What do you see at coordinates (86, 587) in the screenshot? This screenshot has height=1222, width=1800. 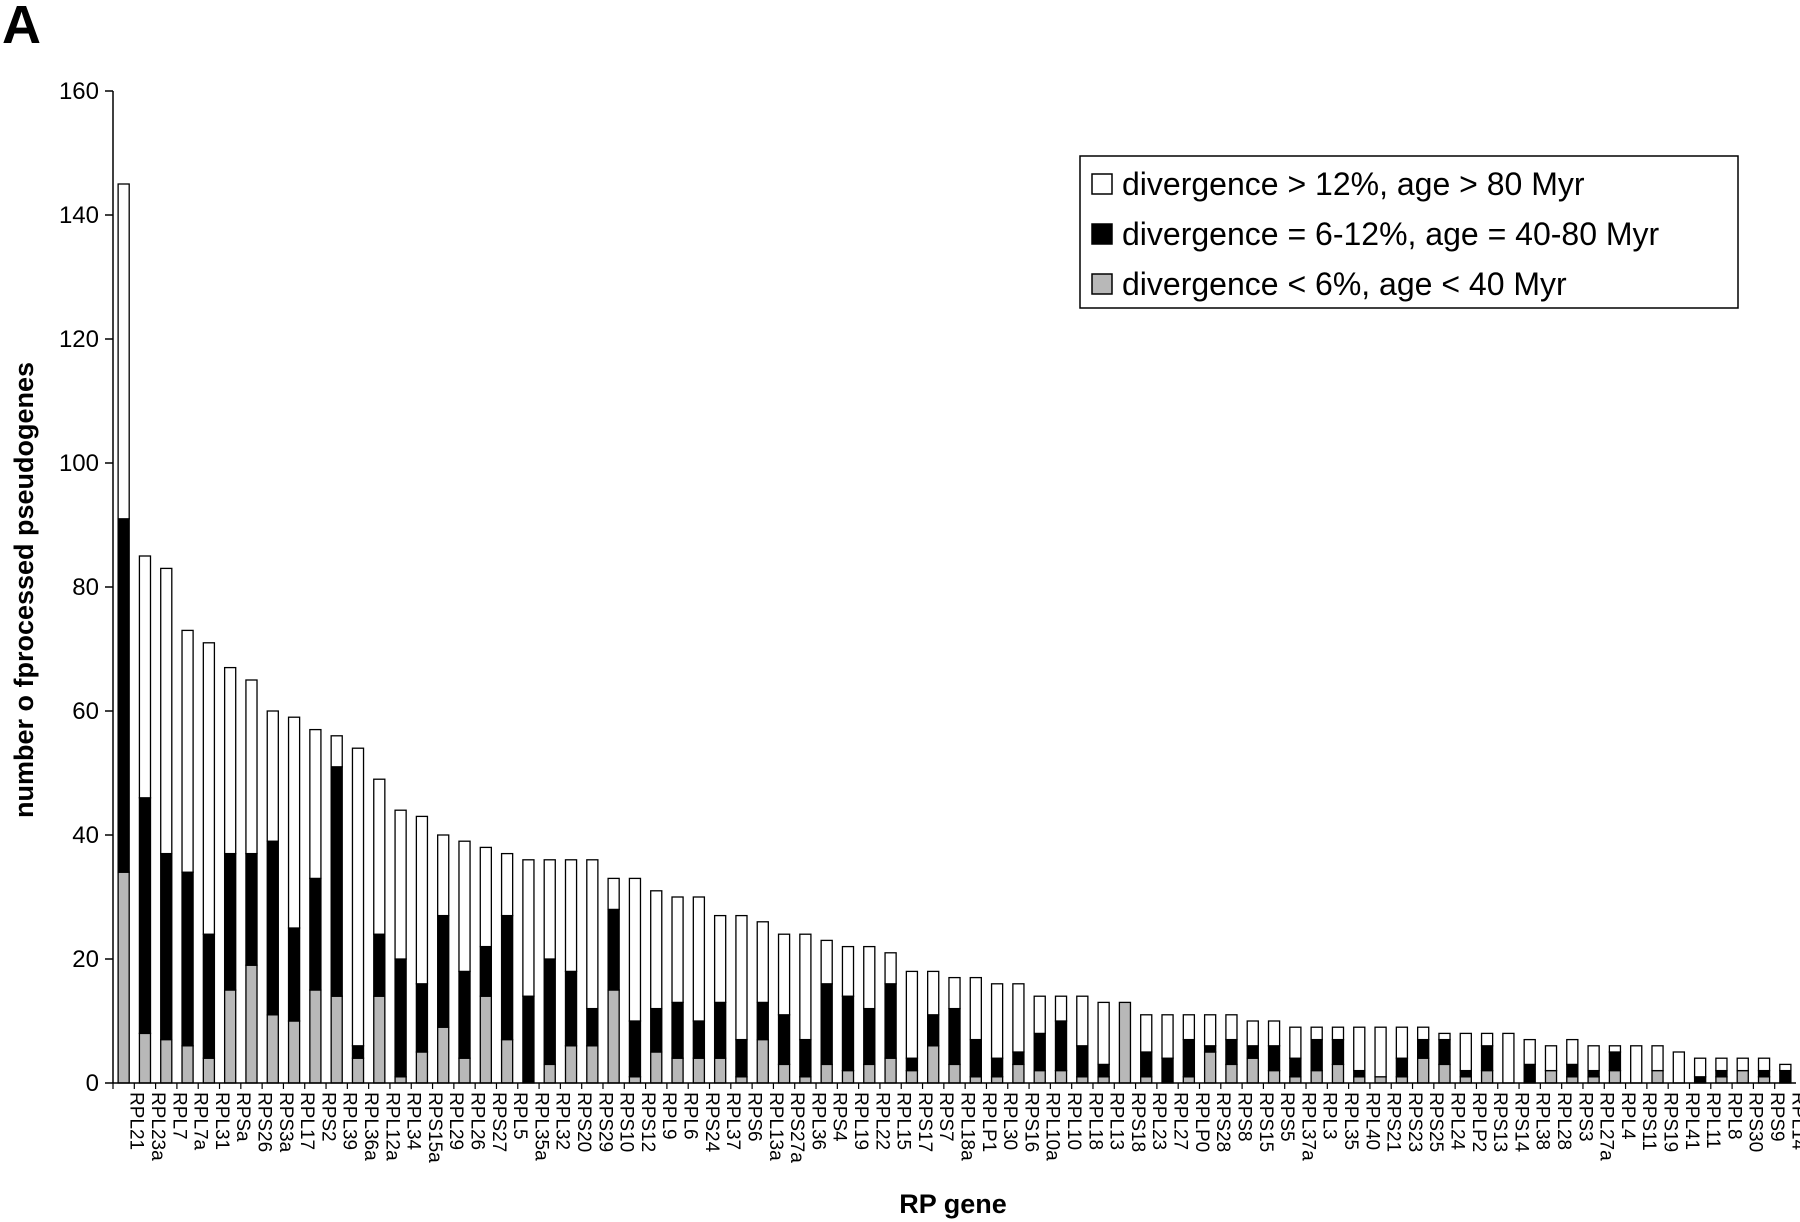 I see `y-axis-ticks: 0 20 40 60 80 100 120 140 160` at bounding box center [86, 587].